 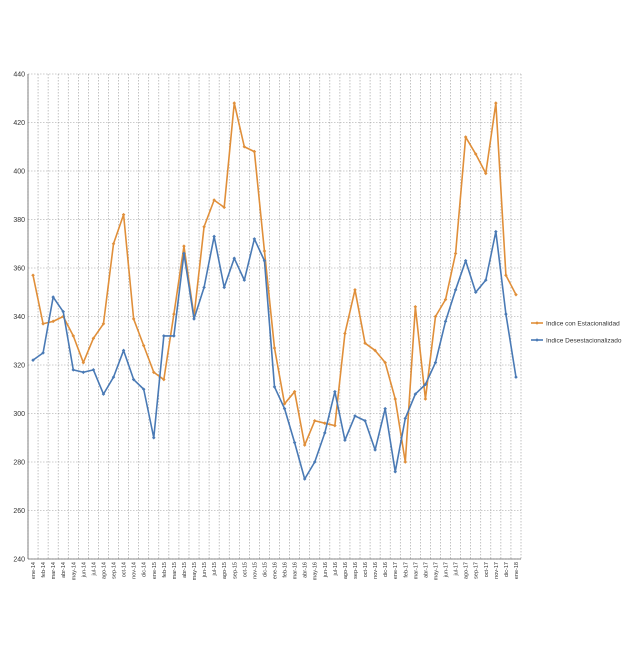 What do you see at coordinates (346, 570) in the screenshot?
I see `x-tick-label: ago-16` at bounding box center [346, 570].